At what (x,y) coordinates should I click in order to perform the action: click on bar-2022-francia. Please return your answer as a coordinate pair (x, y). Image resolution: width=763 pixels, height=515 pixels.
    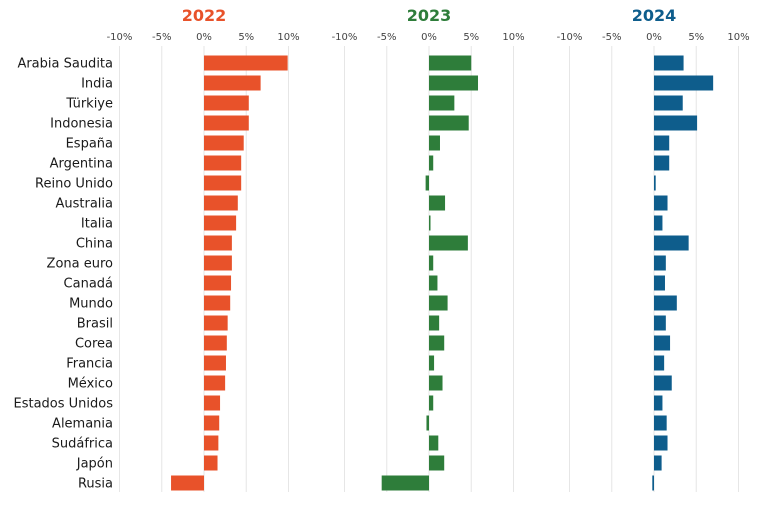
    Looking at the image, I should click on (215, 363).